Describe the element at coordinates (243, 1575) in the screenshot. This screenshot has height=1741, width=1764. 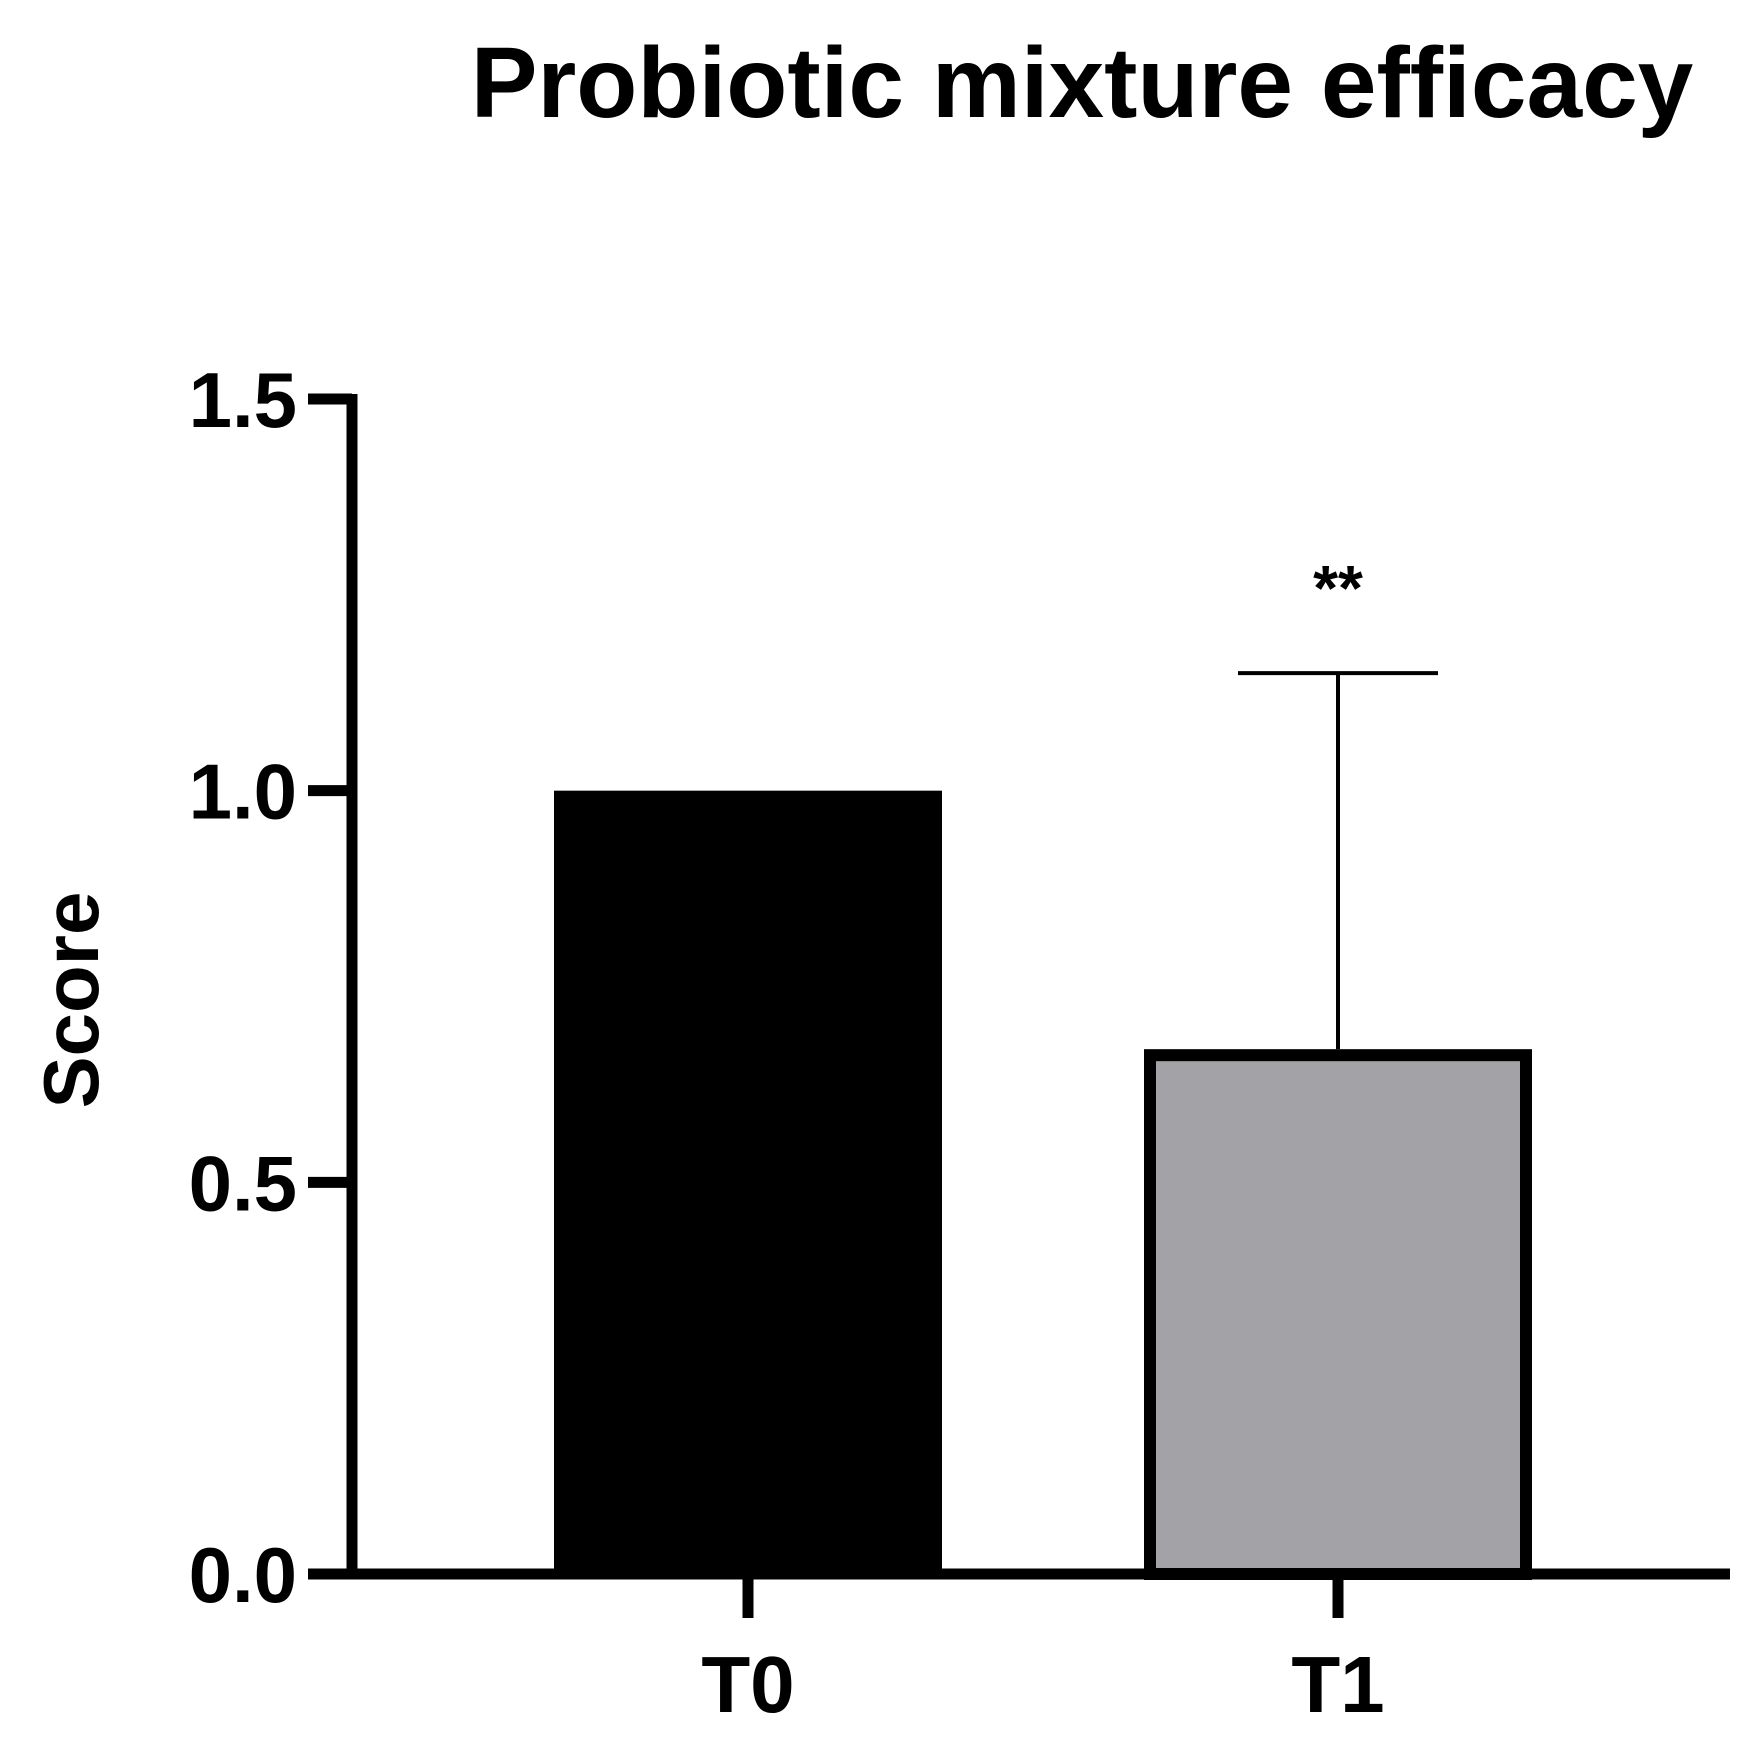
I see `y-tick-label: 0.0` at that location.